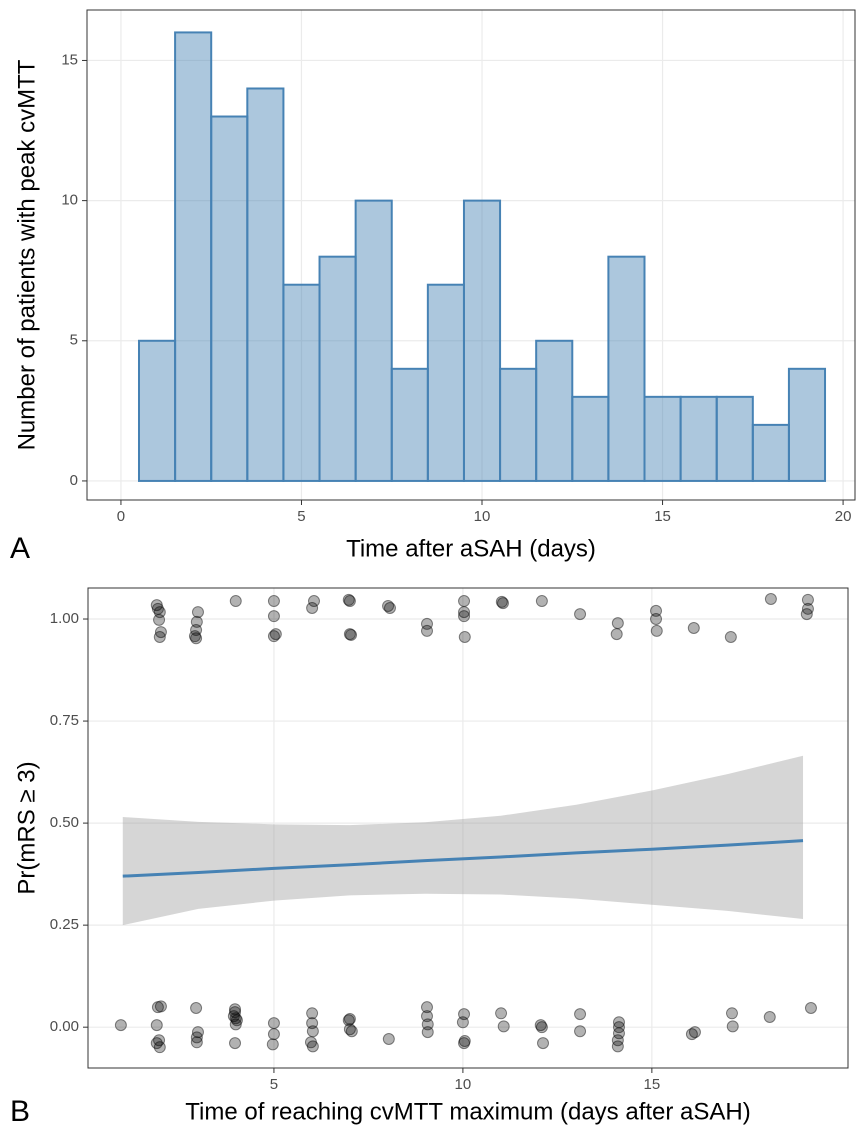 Image resolution: width=856 pixels, height=1130 pixels. I want to click on y-tick-label: 0.75, so click(64, 720).